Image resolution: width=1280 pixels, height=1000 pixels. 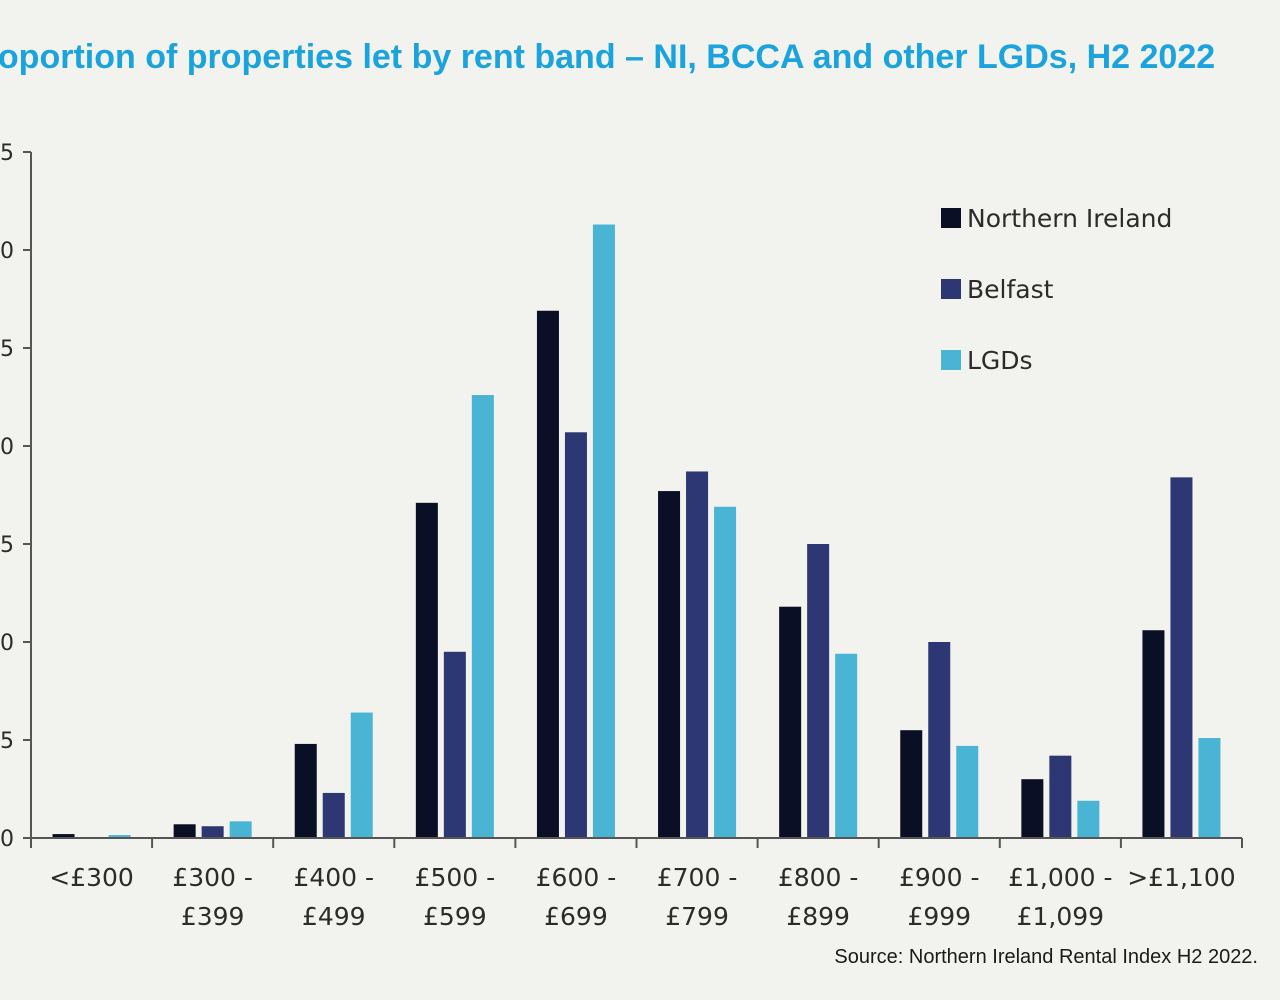 I want to click on y-tick-label: 5, so click(x=7, y=741).